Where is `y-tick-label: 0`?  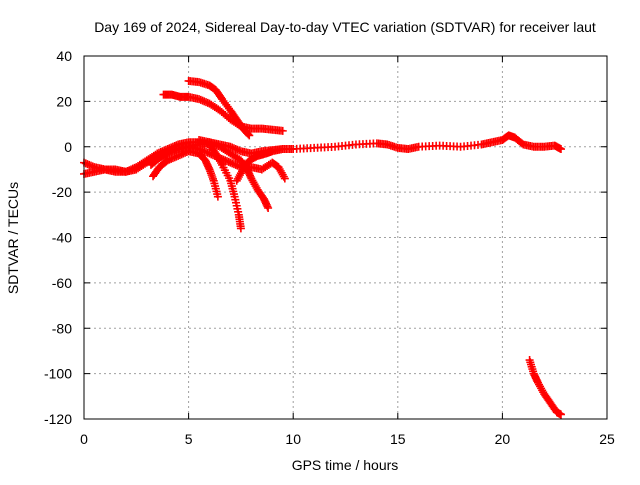 y-tick-label: 0 is located at coordinates (68, 147).